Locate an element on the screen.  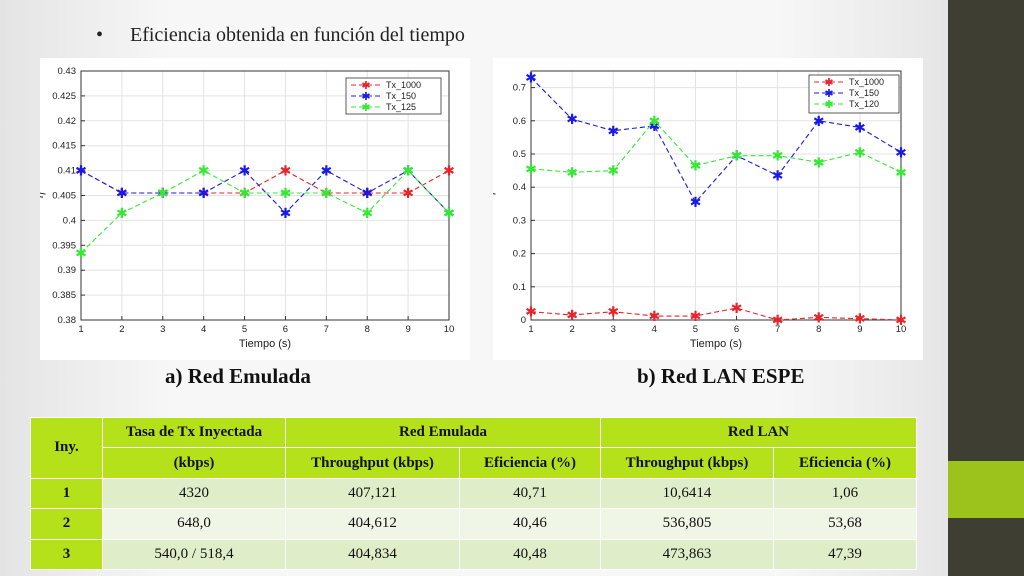
x-tick-label: 4 is located at coordinates (654, 329).